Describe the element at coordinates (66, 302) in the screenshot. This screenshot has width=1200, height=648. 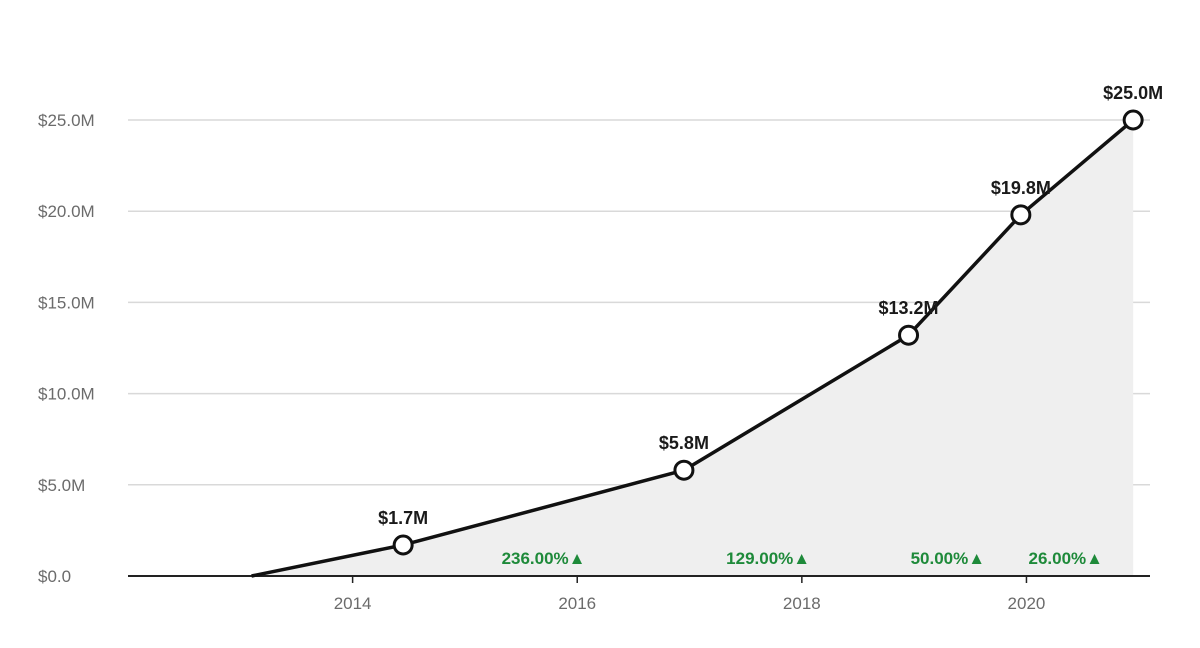
I see `y-tick-label: $15.0M` at that location.